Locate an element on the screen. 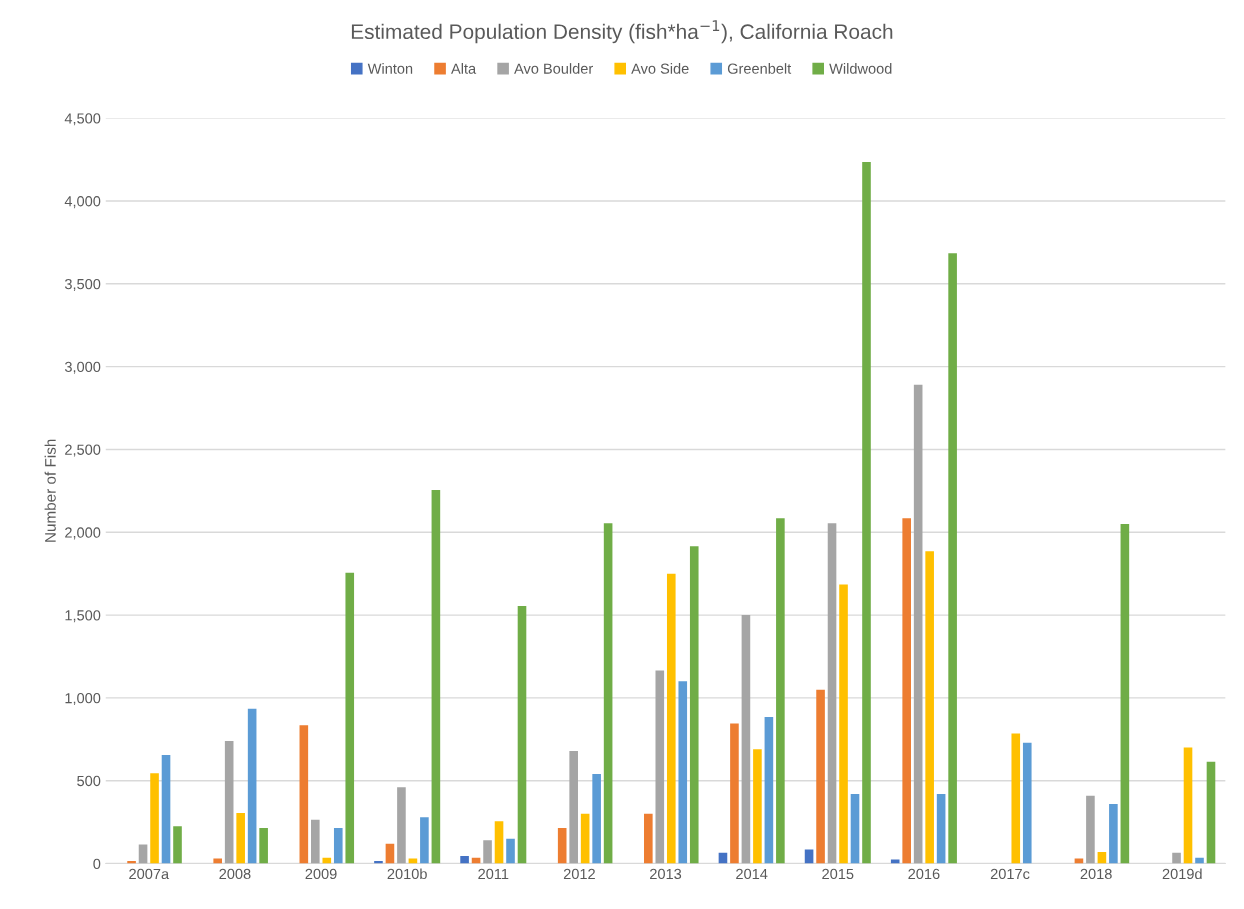  y-tick-label: 2,500 is located at coordinates (83, 450).